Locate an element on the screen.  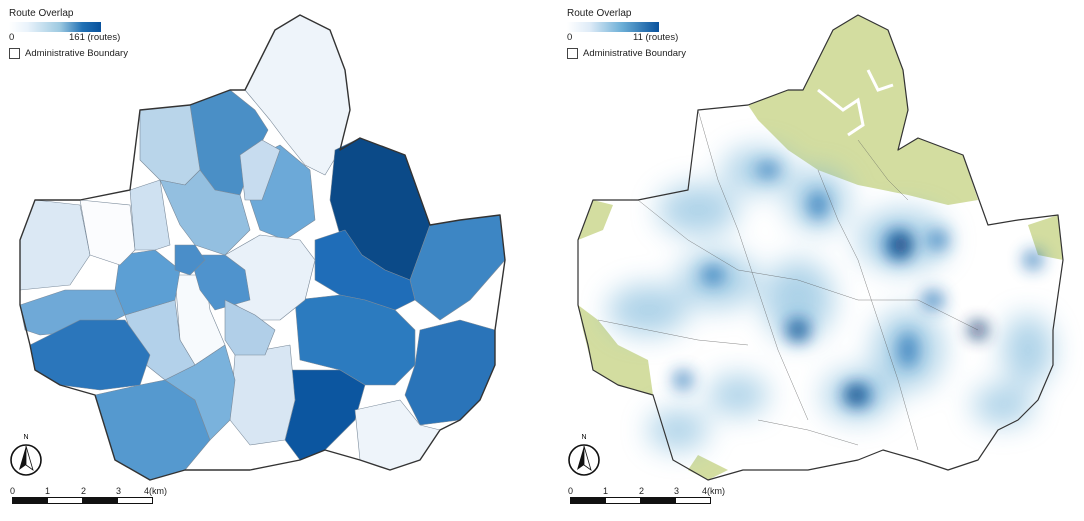
district-center-small is located at coordinates (250, 327).